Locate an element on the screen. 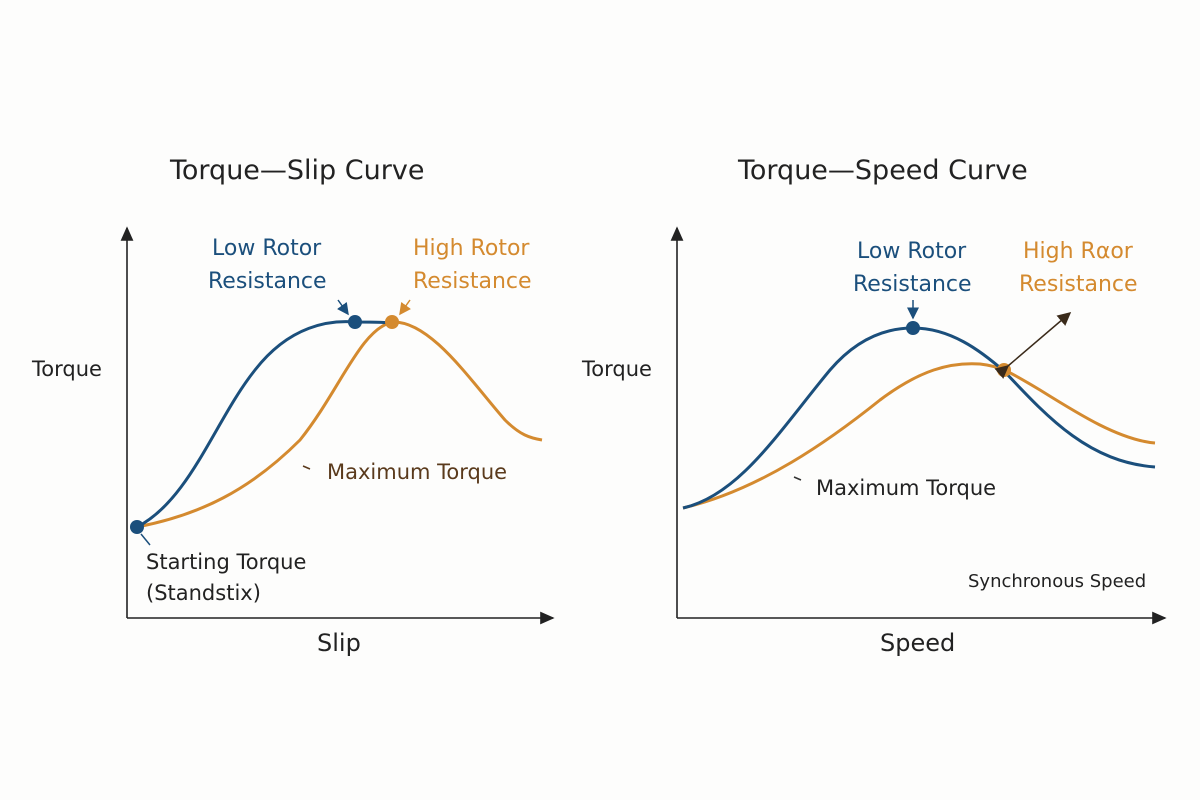  left-max-tick is located at coordinates (306, 467).